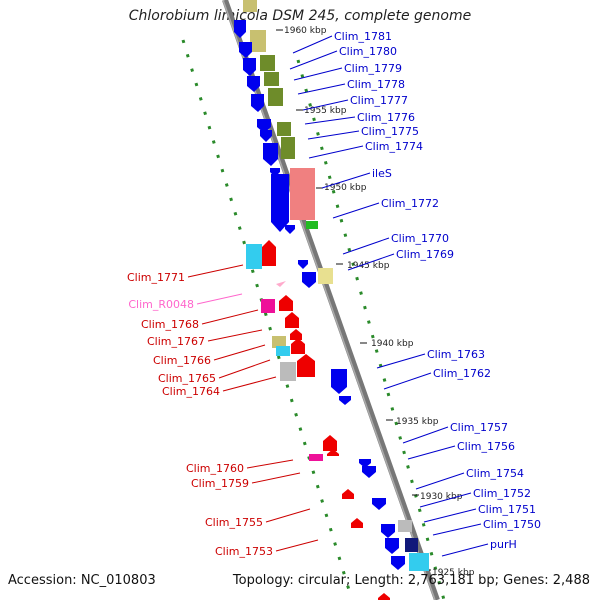 Image resolution: width=600 pixels, height=600 pixels. Describe the element at coordinates (410, 203) in the screenshot. I see `forward-gene-label: Clim_1772` at that location.